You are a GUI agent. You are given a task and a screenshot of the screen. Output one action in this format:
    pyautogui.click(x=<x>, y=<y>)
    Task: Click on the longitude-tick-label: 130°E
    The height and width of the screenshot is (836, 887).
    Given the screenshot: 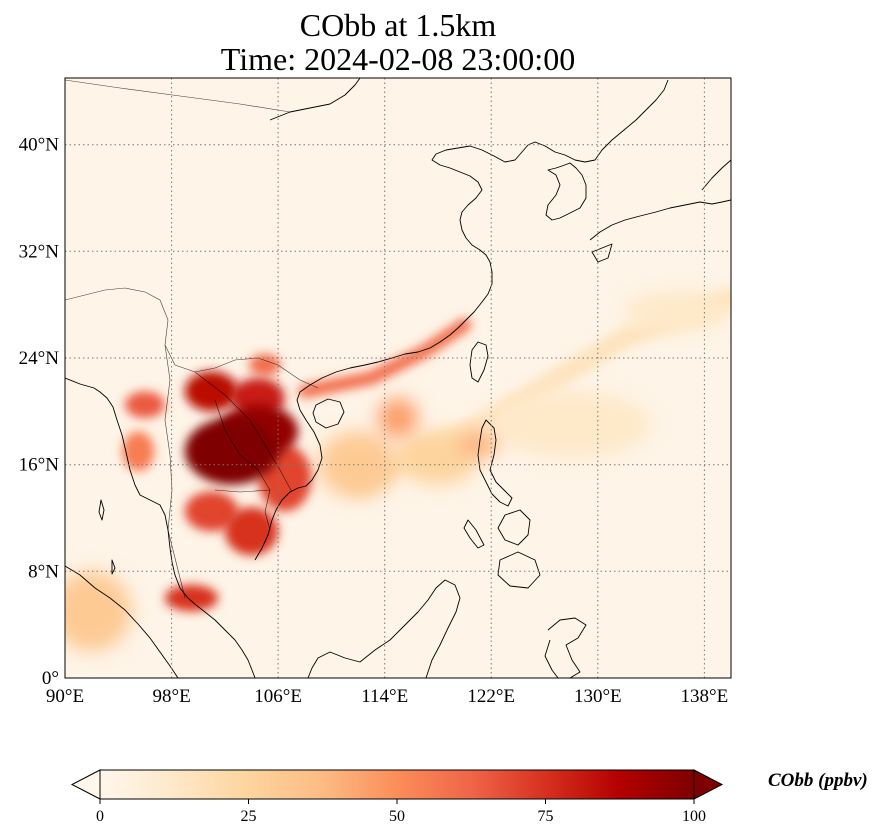 What is the action you would take?
    pyautogui.click(x=598, y=696)
    